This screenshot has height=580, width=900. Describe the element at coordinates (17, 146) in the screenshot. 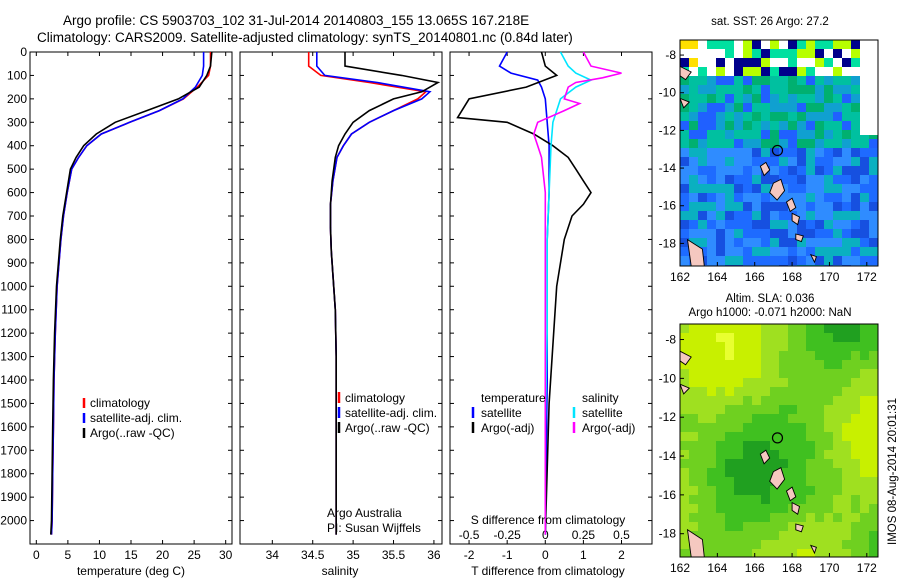

I see `y-tick-label: 400` at that location.